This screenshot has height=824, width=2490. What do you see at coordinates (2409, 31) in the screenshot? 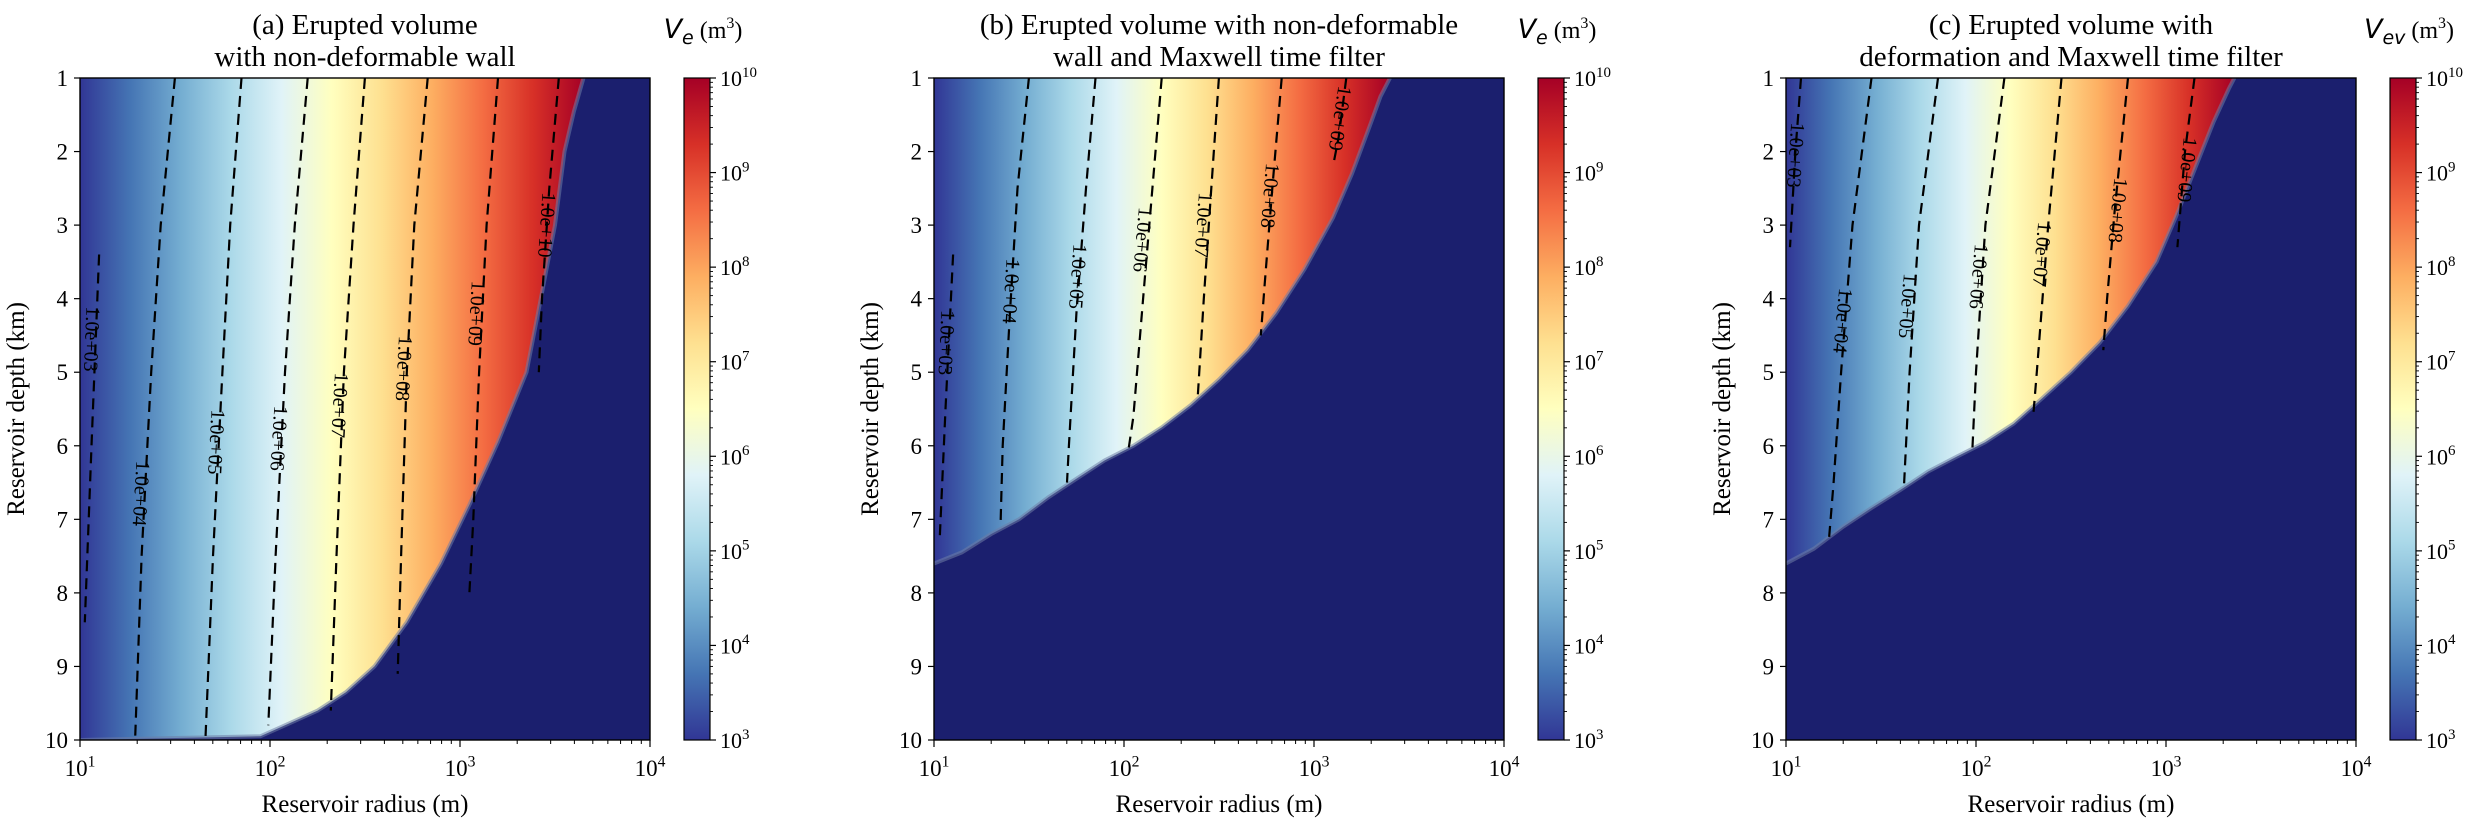
I see `colorbar-label: Vev (m3)` at bounding box center [2409, 31].